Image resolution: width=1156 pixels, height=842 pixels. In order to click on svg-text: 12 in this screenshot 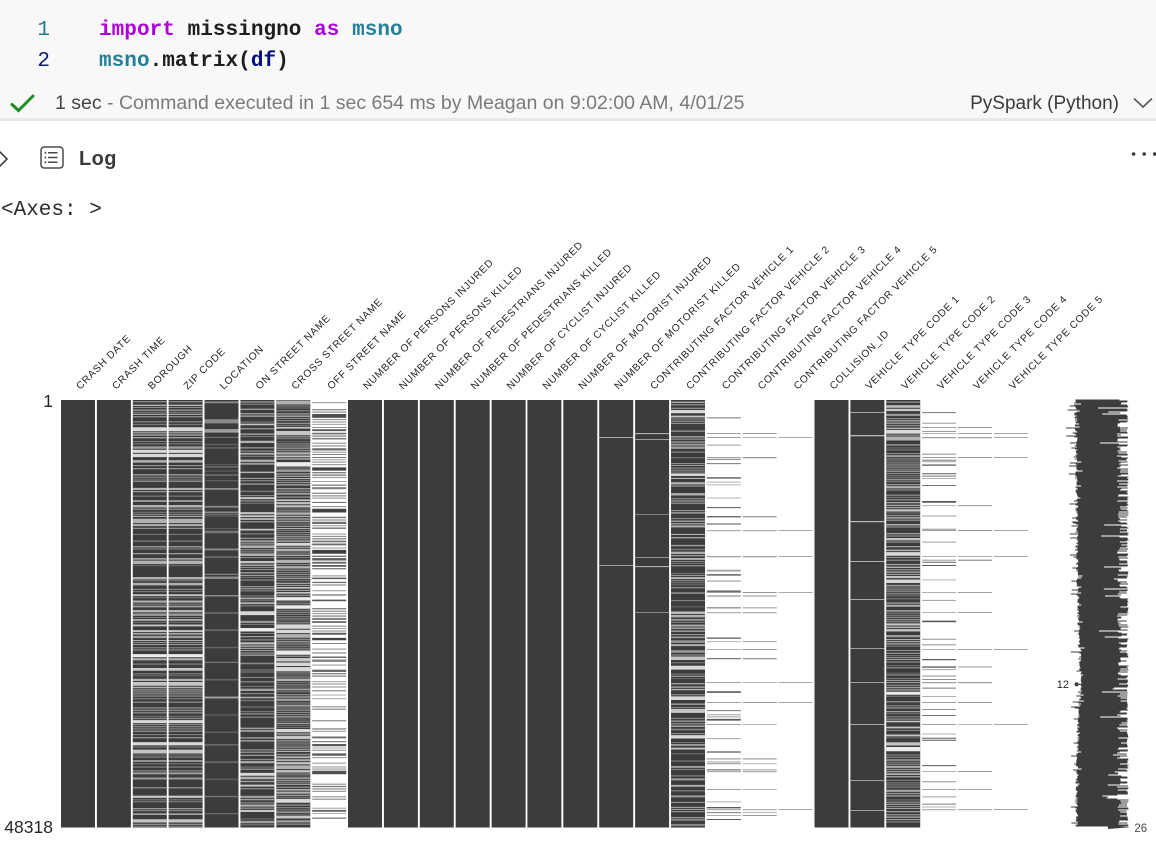, I will do `click(1063, 685)`.